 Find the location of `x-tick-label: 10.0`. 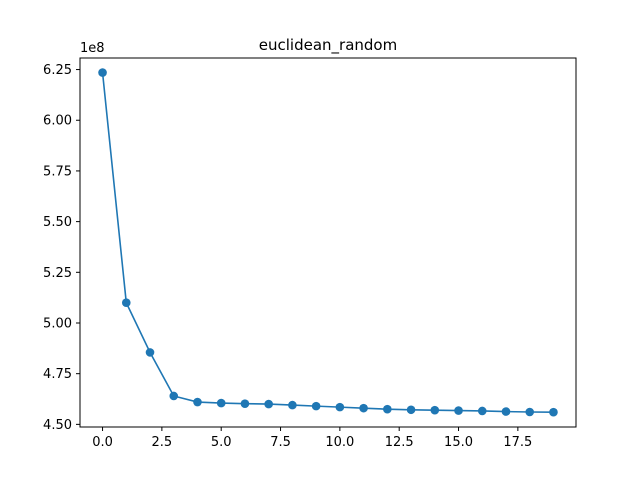

x-tick-label: 10.0 is located at coordinates (339, 442).